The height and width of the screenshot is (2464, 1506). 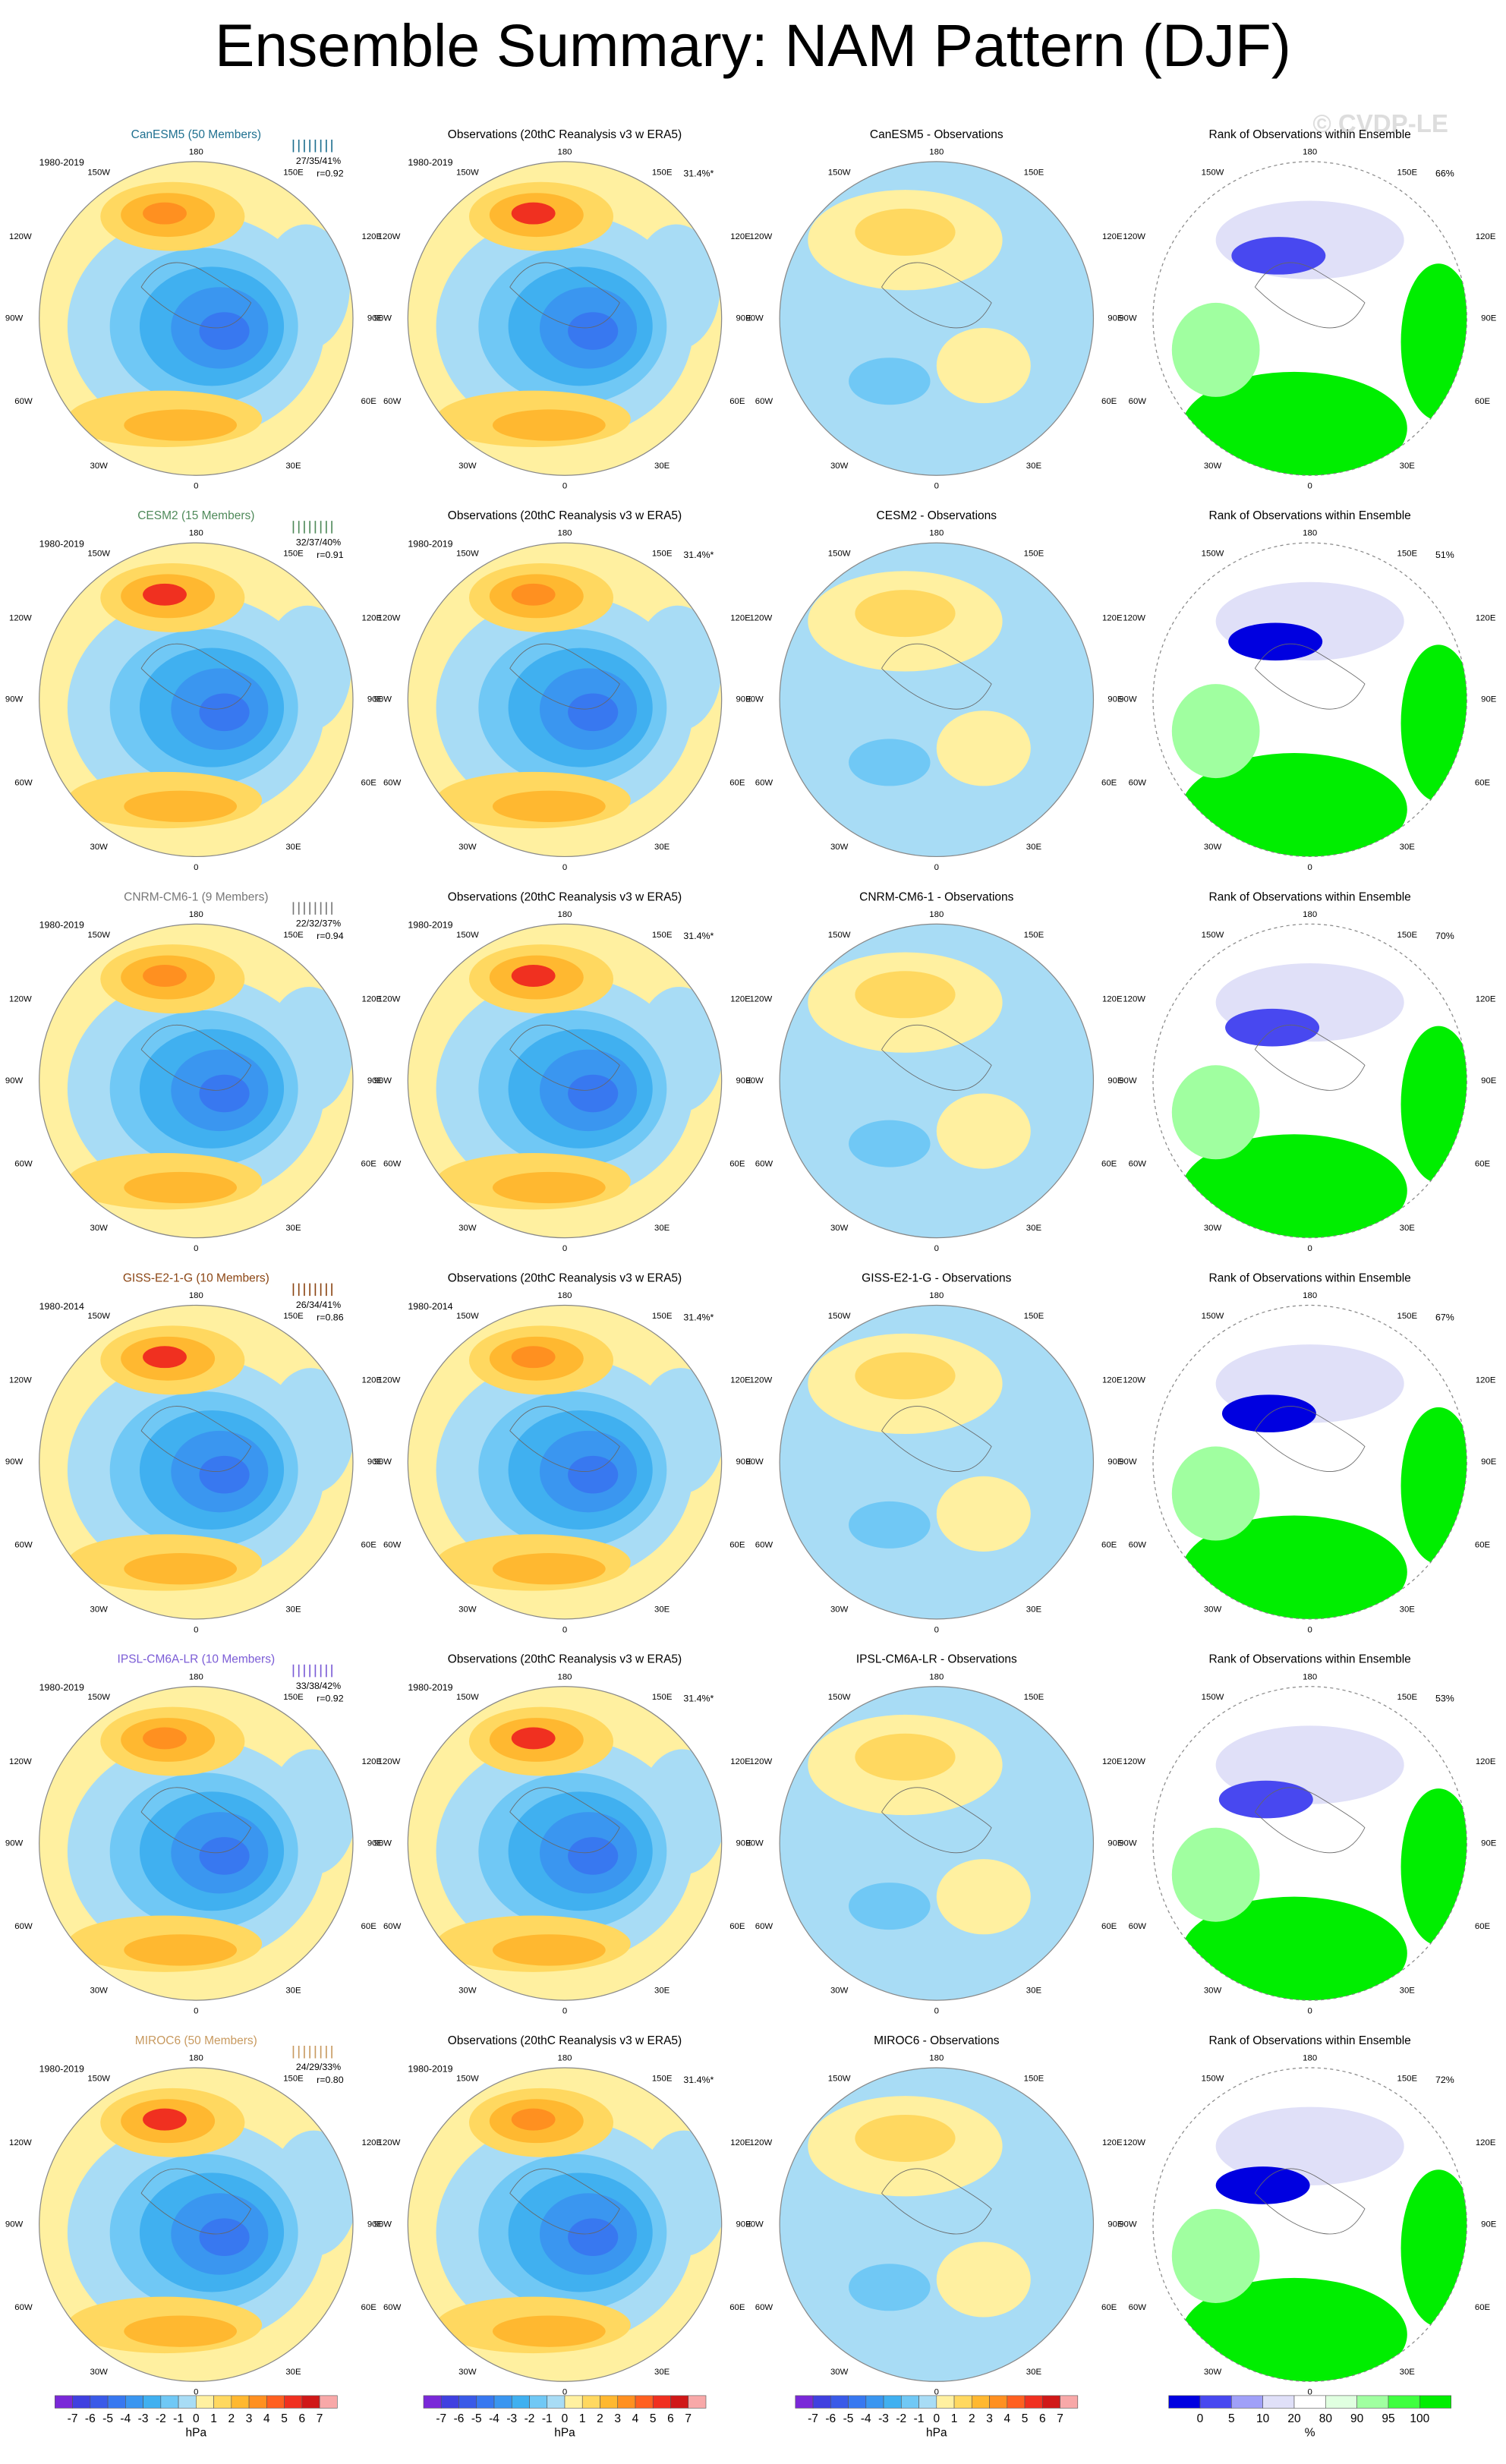 I want to click on colorbar-tick: -1, so click(x=919, y=2418).